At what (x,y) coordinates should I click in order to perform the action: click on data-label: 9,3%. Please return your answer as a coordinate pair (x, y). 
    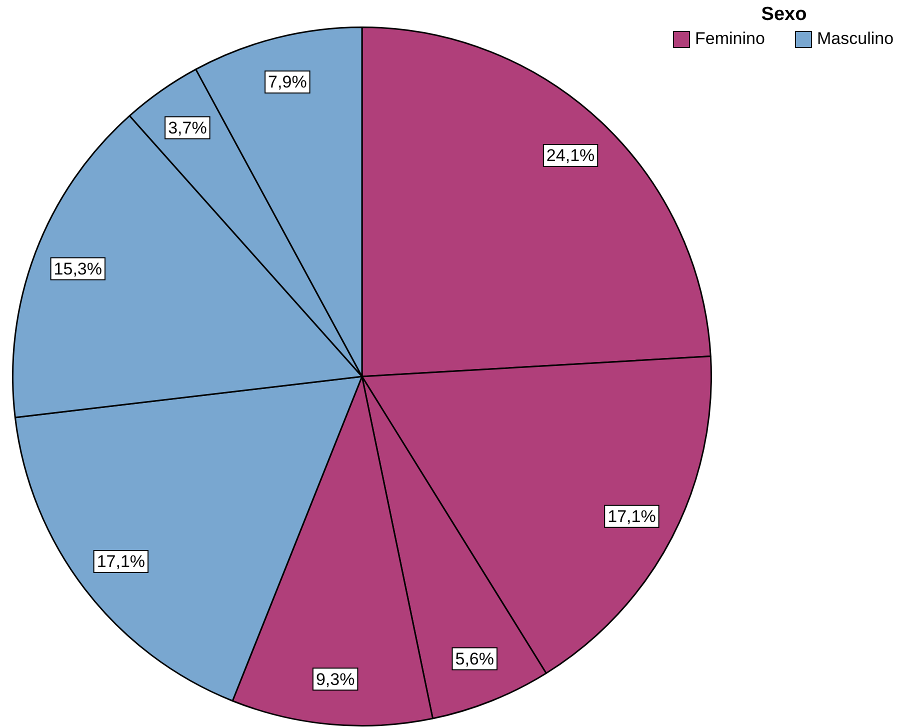
    Looking at the image, I should click on (335, 679).